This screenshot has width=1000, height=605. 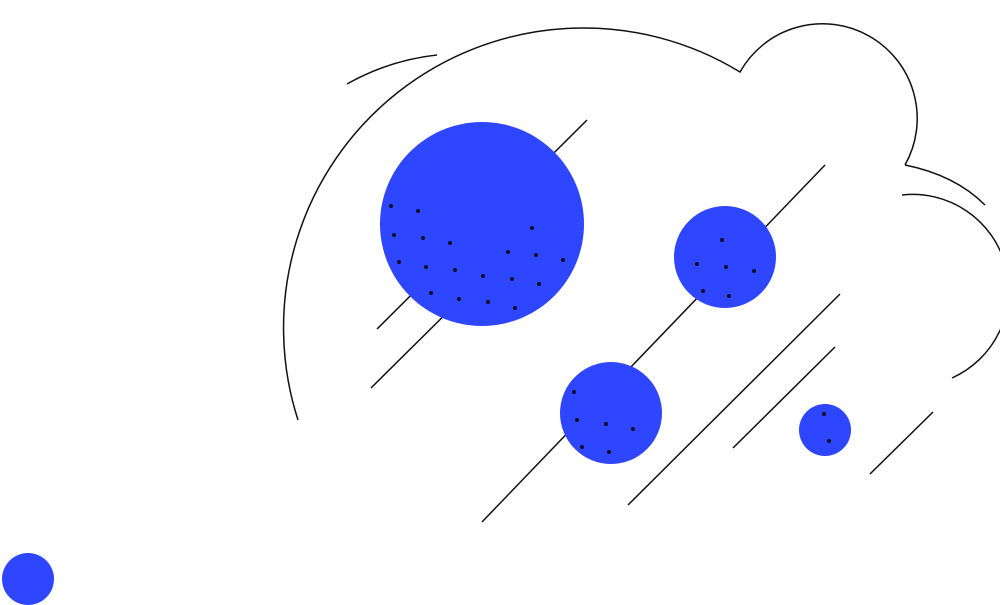 I want to click on cloud-right-arc, so click(x=950, y=286).